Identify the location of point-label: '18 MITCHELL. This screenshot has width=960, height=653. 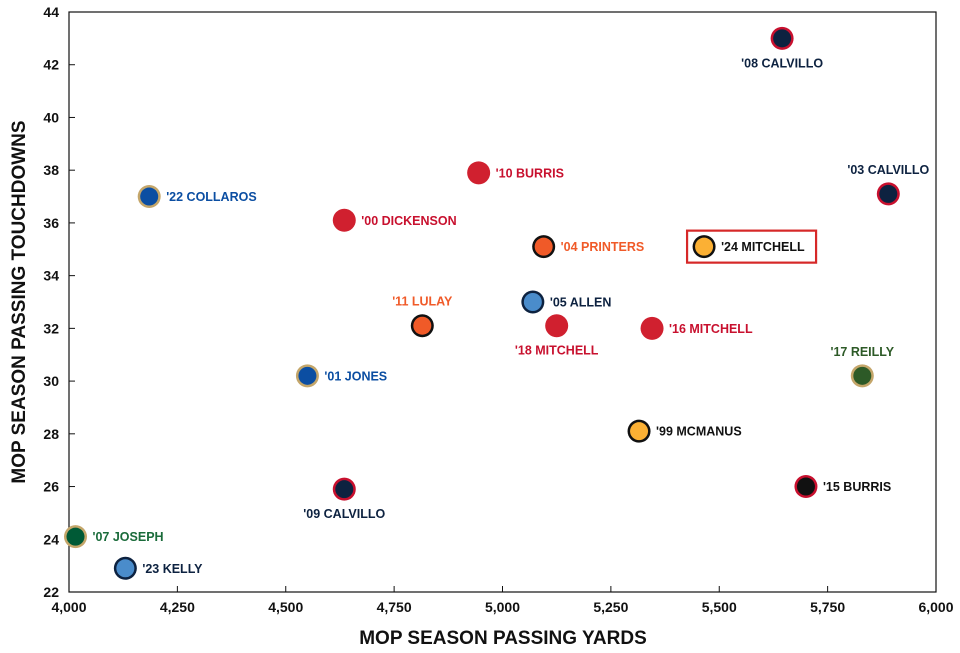
(557, 351).